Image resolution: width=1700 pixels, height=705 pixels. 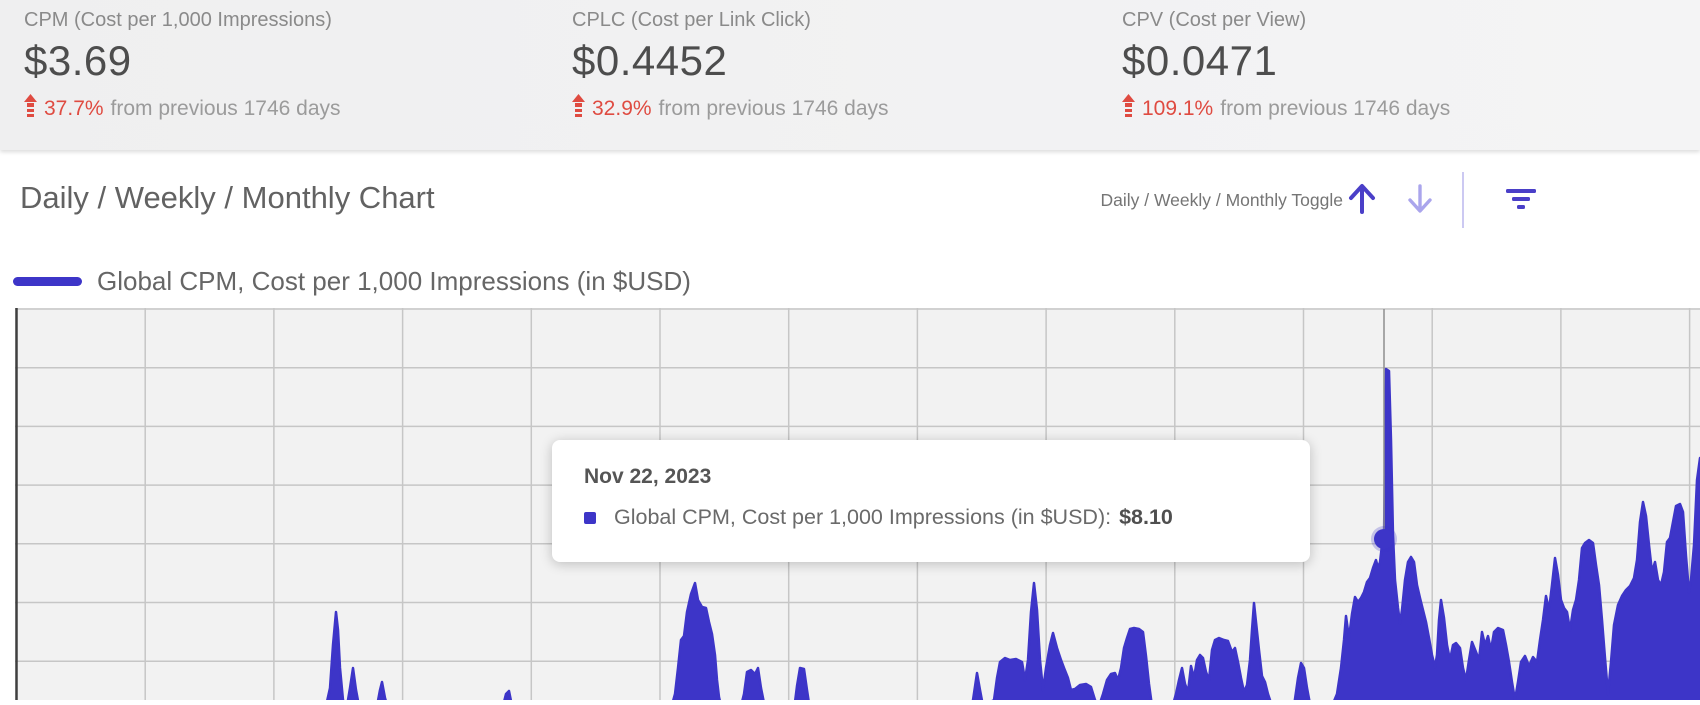 What do you see at coordinates (650, 60) in the screenshot?
I see `kpi-value: $0.4452` at bounding box center [650, 60].